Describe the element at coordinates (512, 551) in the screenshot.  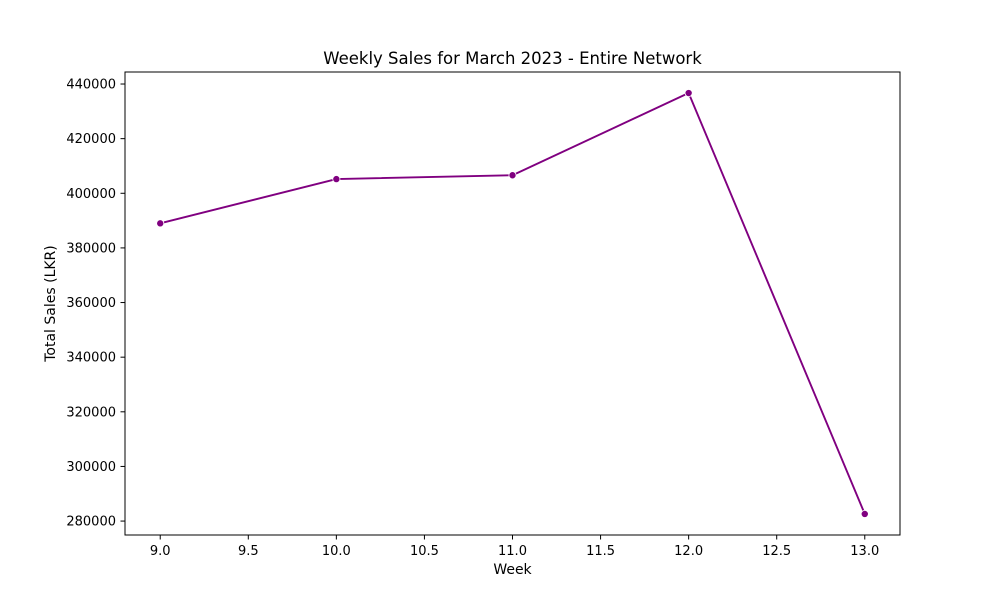
I see `x-tick-label: 11.0` at that location.